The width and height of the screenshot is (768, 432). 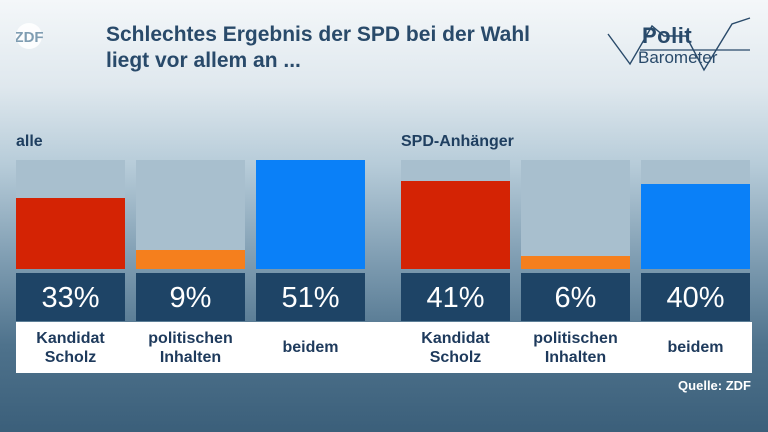 I want to click on zdf-logo-text: ZDF, so click(x=30, y=37).